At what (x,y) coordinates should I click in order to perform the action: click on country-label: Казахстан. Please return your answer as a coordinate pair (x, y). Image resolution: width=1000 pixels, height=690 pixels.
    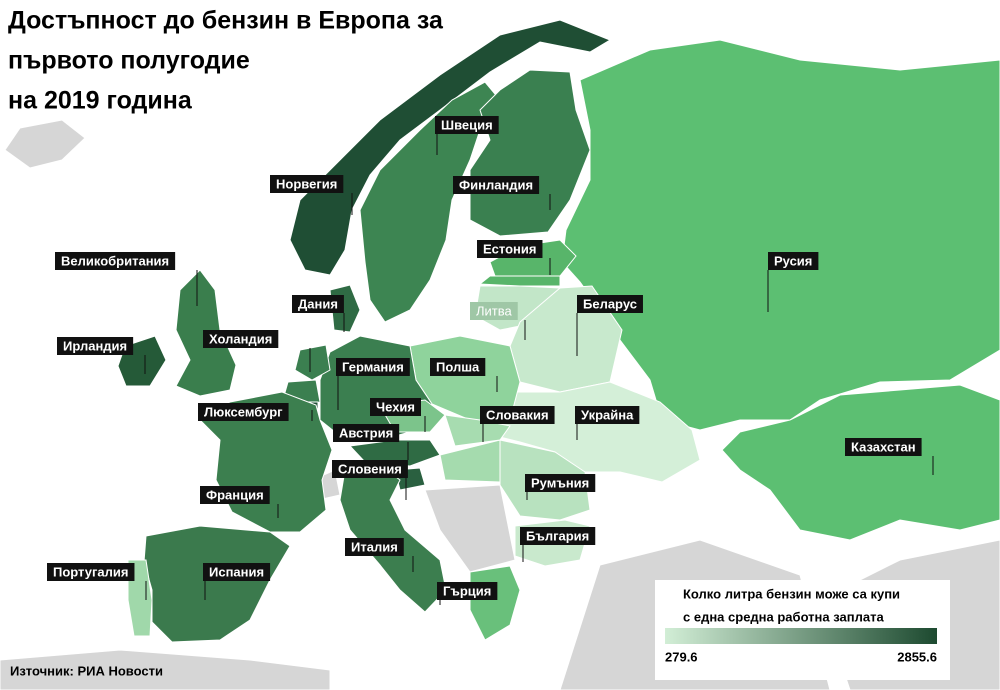
    Looking at the image, I should click on (883, 446).